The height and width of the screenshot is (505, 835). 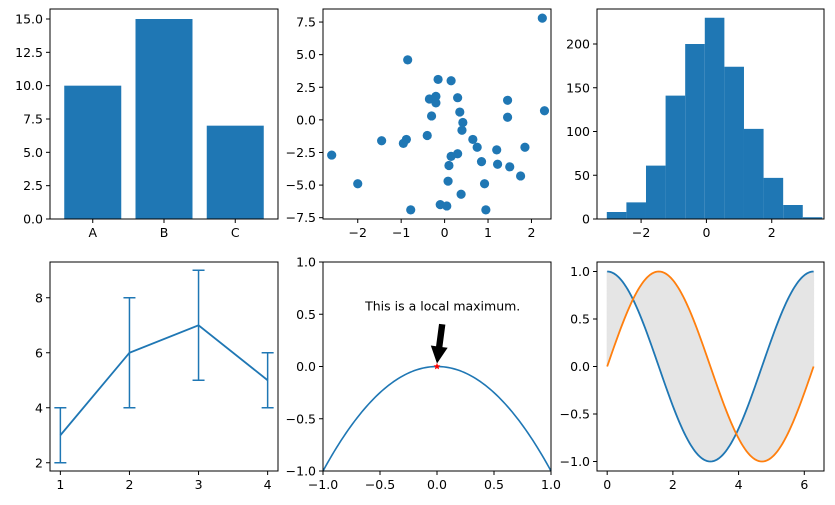 I want to click on y-tick-label: 8, so click(x=39, y=297).